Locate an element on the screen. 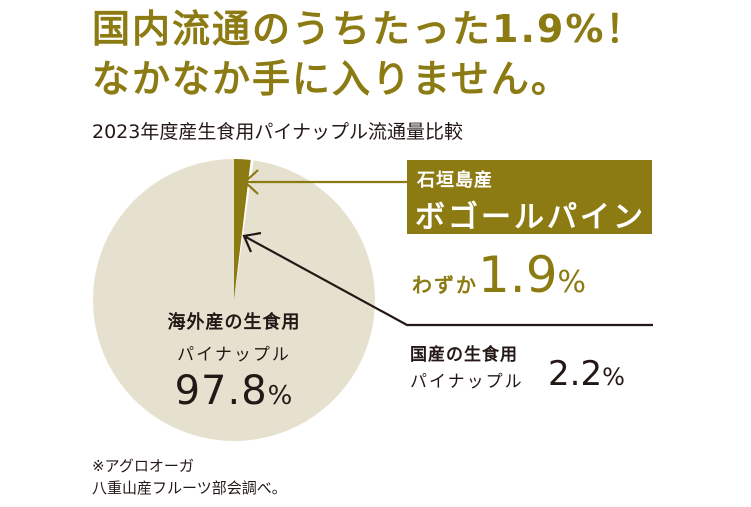 This screenshot has height=507, width=751. source-line-1: ※アグロオーガ is located at coordinates (143, 466).